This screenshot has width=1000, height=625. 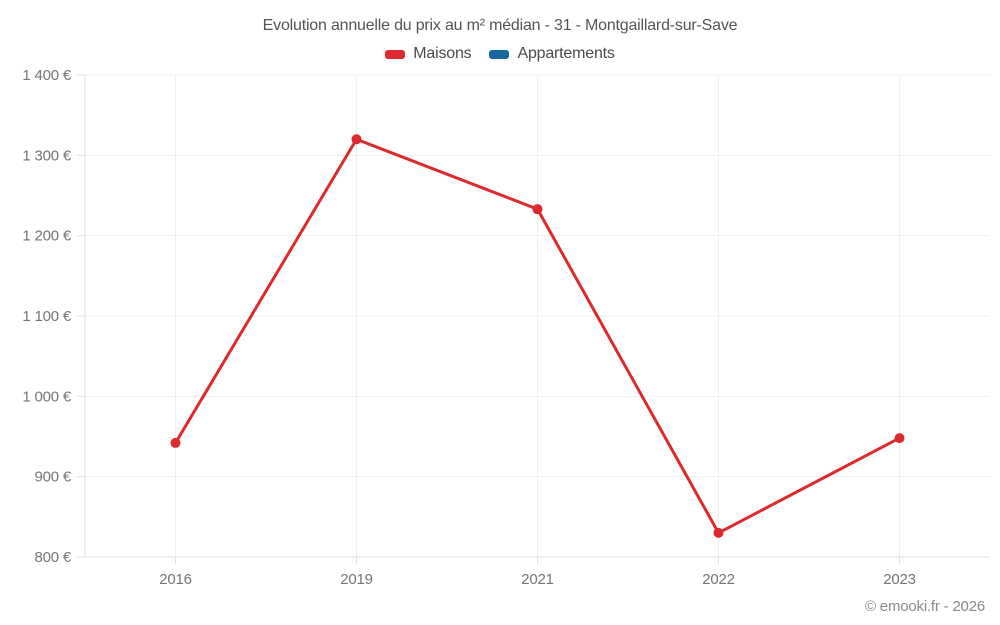 I want to click on x-tick-label: 2021, so click(x=537, y=579).